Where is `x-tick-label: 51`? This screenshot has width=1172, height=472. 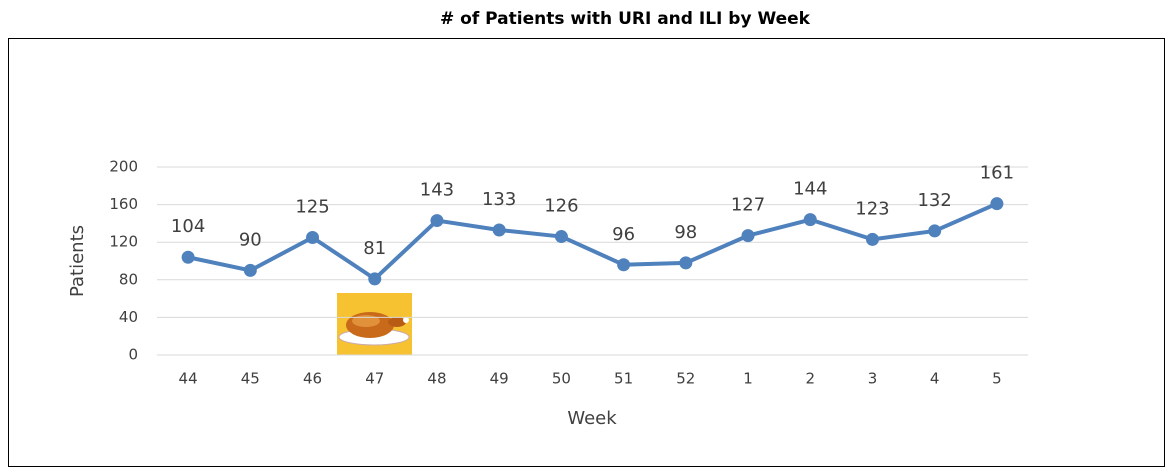
x-tick-label: 51 is located at coordinates (623, 379).